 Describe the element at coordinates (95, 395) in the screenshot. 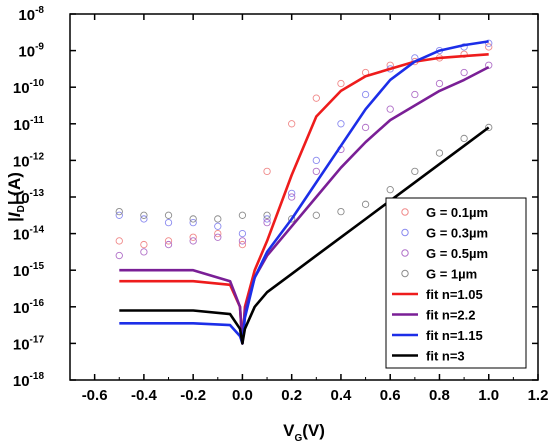

I see `x-tick-label: -0.6` at that location.